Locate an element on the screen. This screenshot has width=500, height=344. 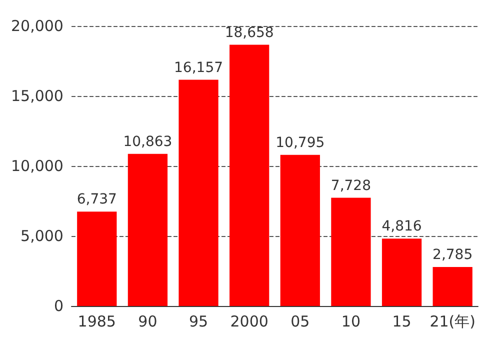
x-tick-label: 90 is located at coordinates (148, 321).